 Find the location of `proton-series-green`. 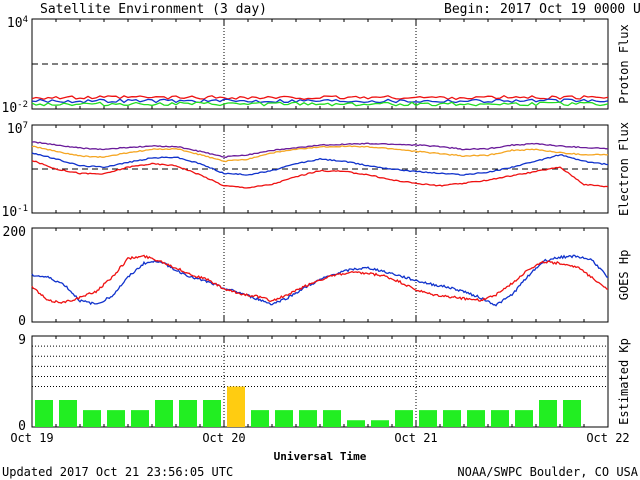

proton-series-green is located at coordinates (320, 104).